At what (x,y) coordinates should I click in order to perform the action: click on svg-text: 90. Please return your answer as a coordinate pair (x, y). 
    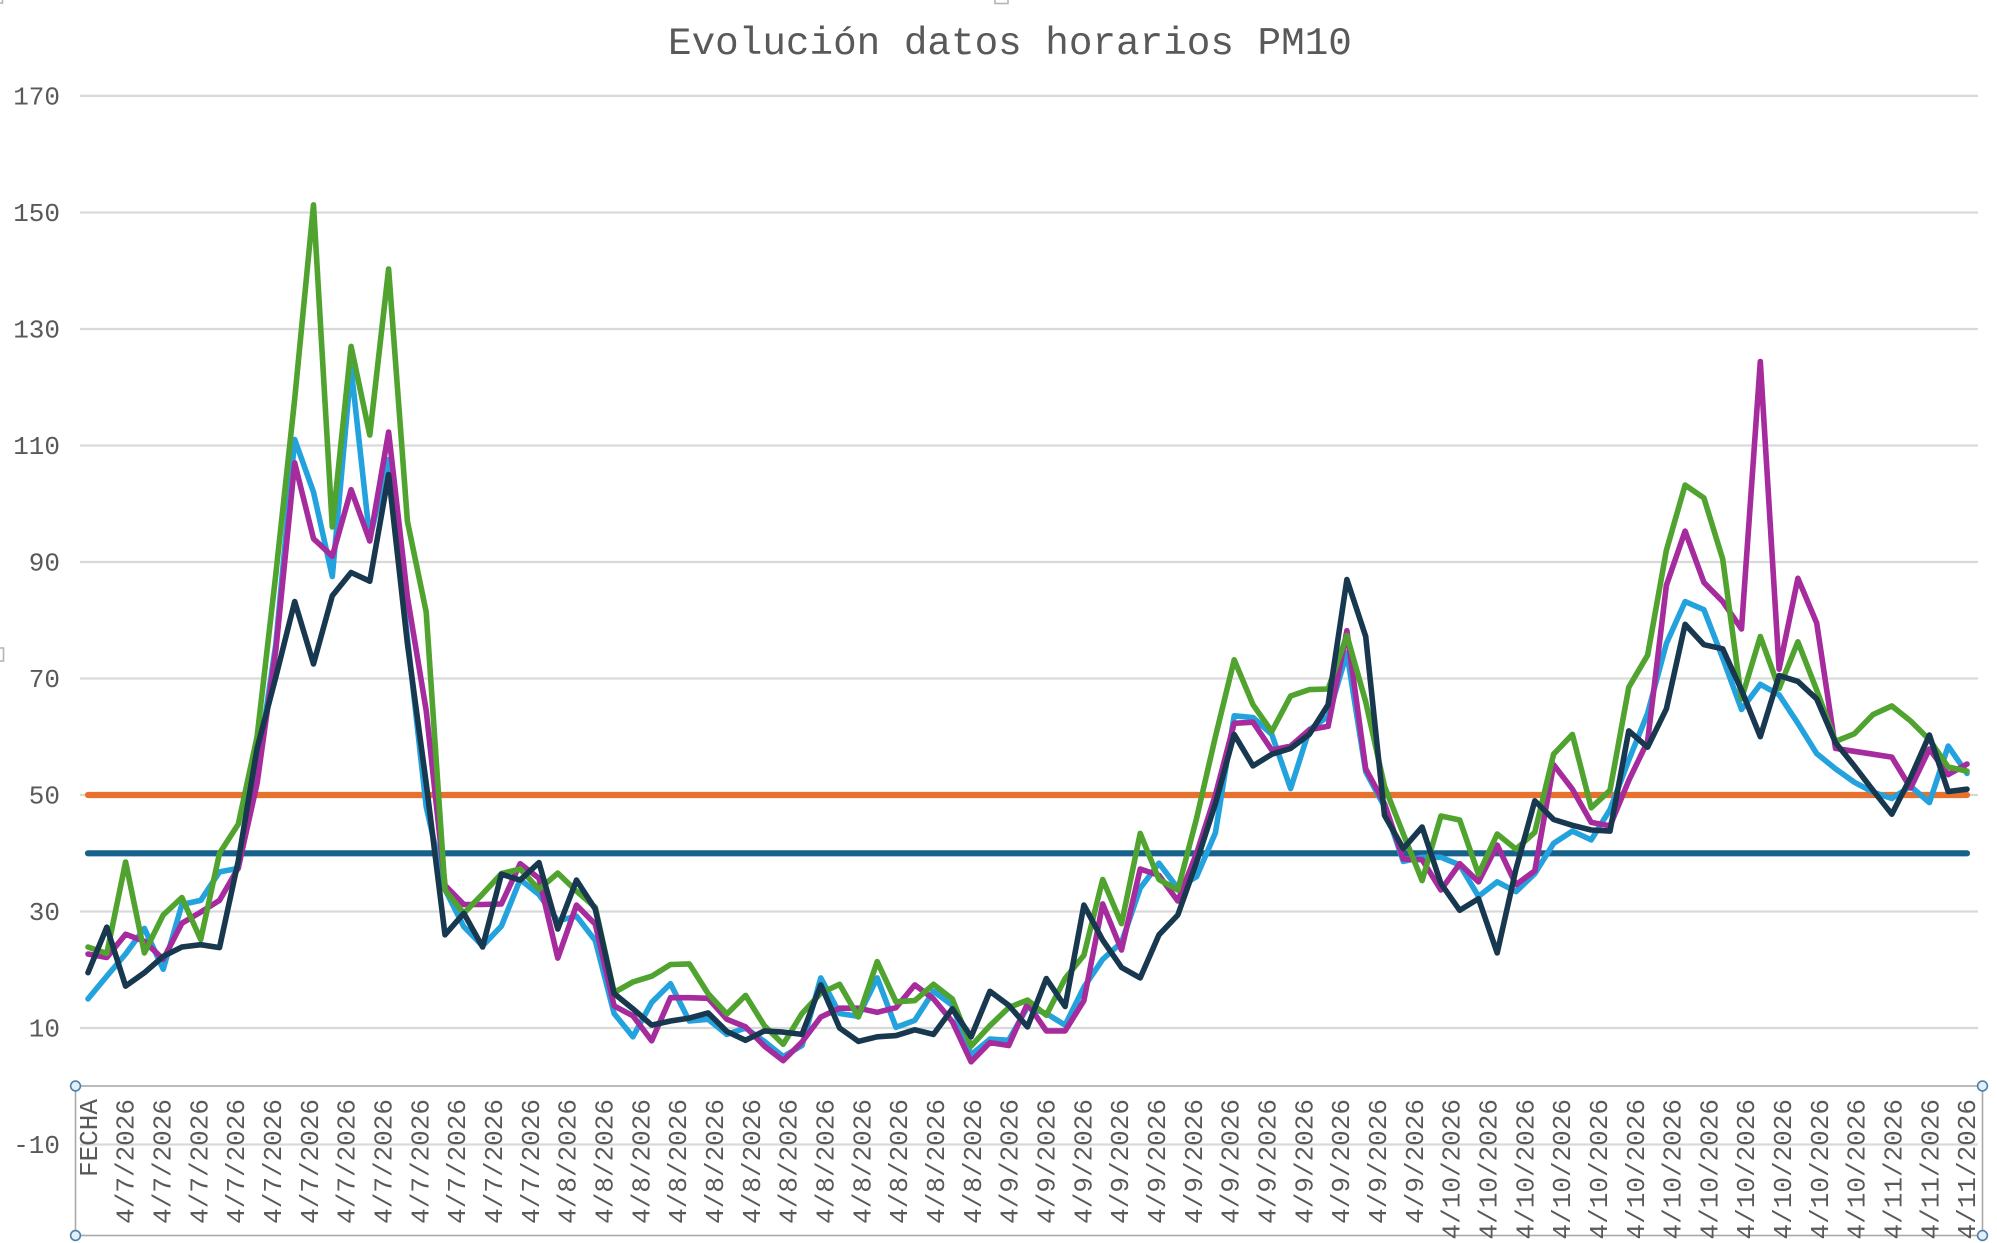
    Looking at the image, I should click on (44, 564).